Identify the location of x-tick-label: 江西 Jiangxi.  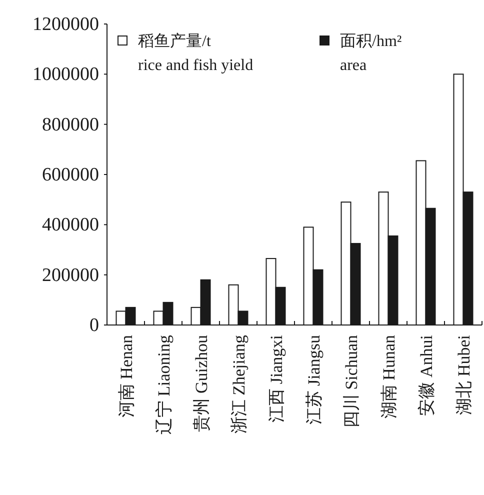
(276, 378).